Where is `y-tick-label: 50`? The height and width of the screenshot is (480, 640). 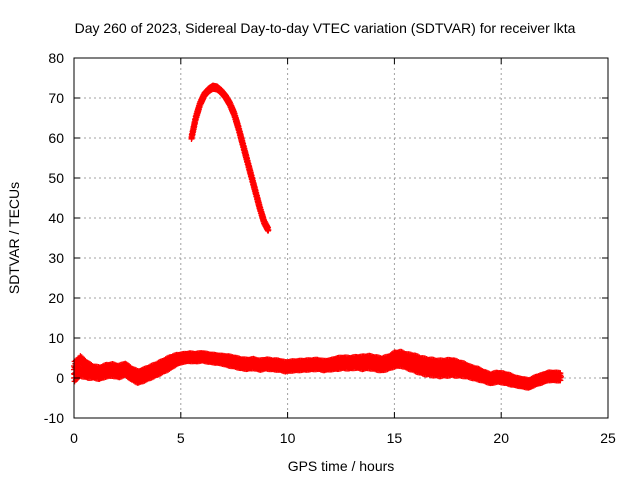 y-tick-label: 50 is located at coordinates (56, 178).